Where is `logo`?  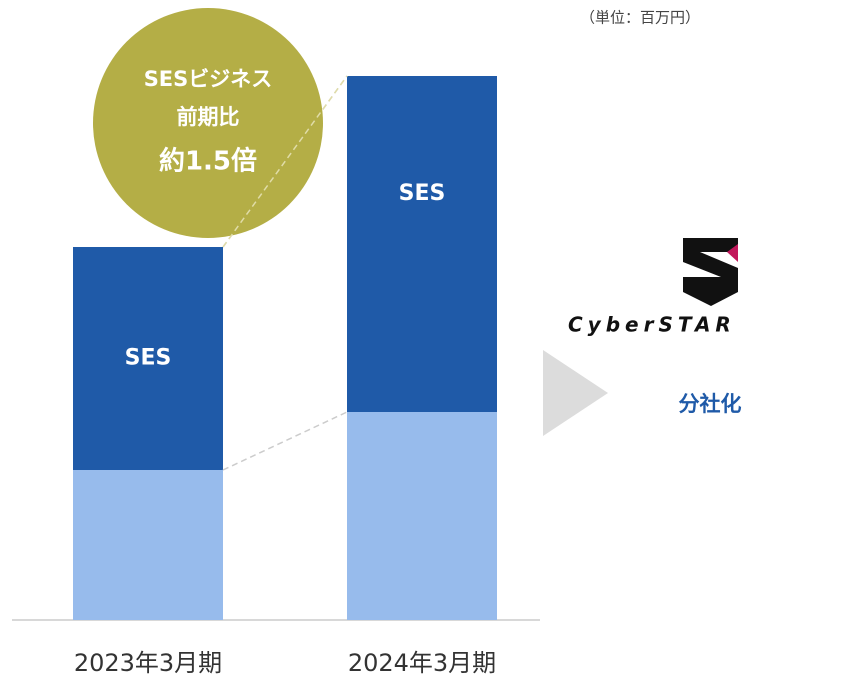
logo is located at coordinates (710, 272).